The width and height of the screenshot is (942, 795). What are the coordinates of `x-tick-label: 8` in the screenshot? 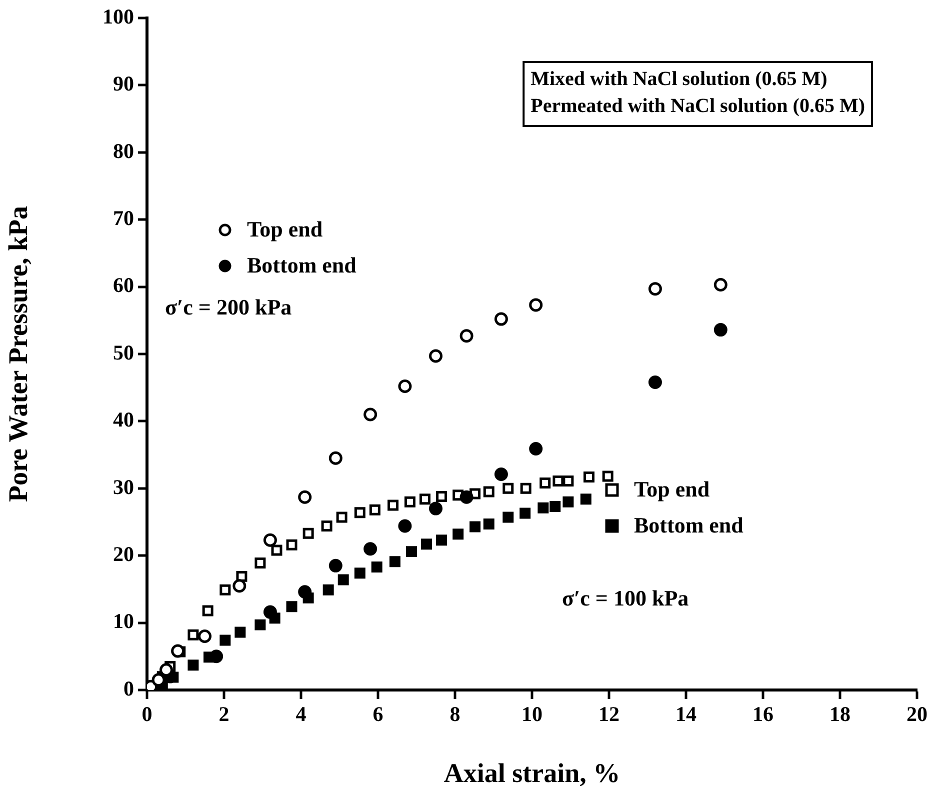 It's located at (455, 714).